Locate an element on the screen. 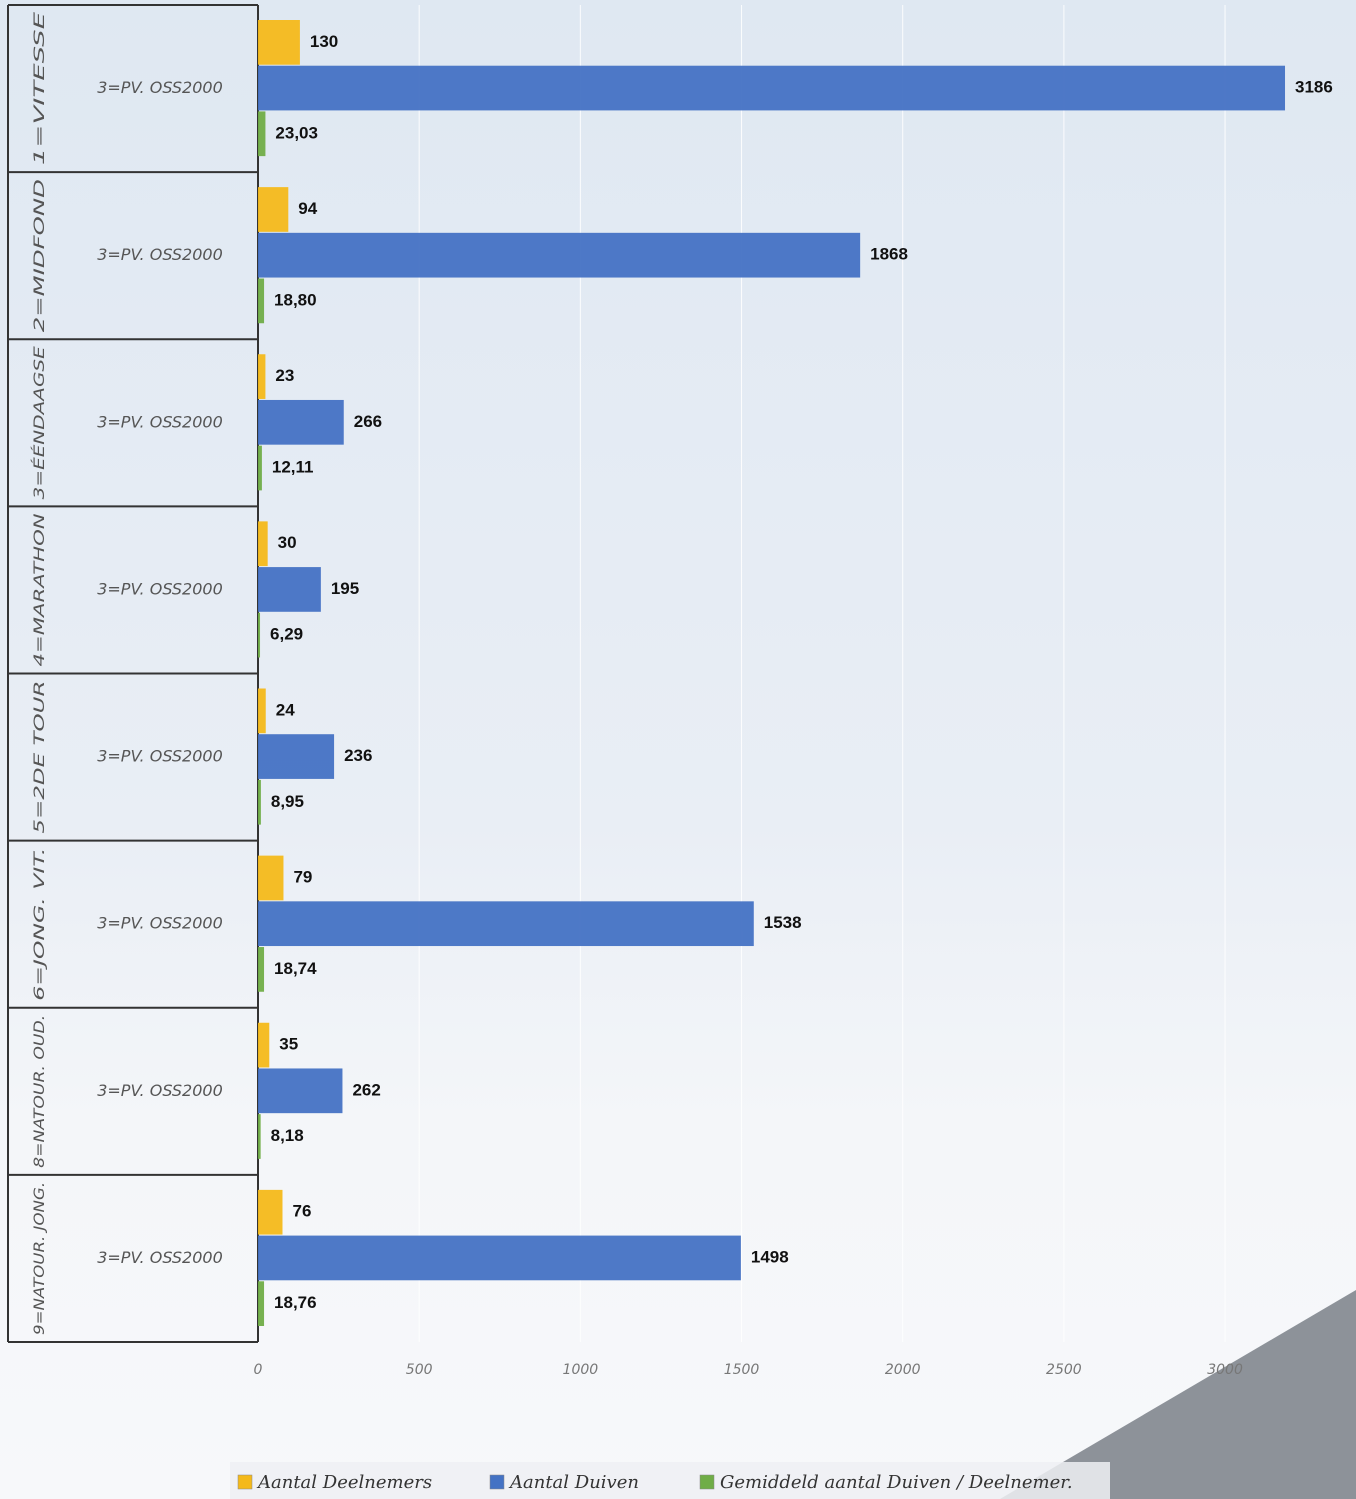 The height and width of the screenshot is (1499, 1356). value-label: 1498 is located at coordinates (770, 1256).